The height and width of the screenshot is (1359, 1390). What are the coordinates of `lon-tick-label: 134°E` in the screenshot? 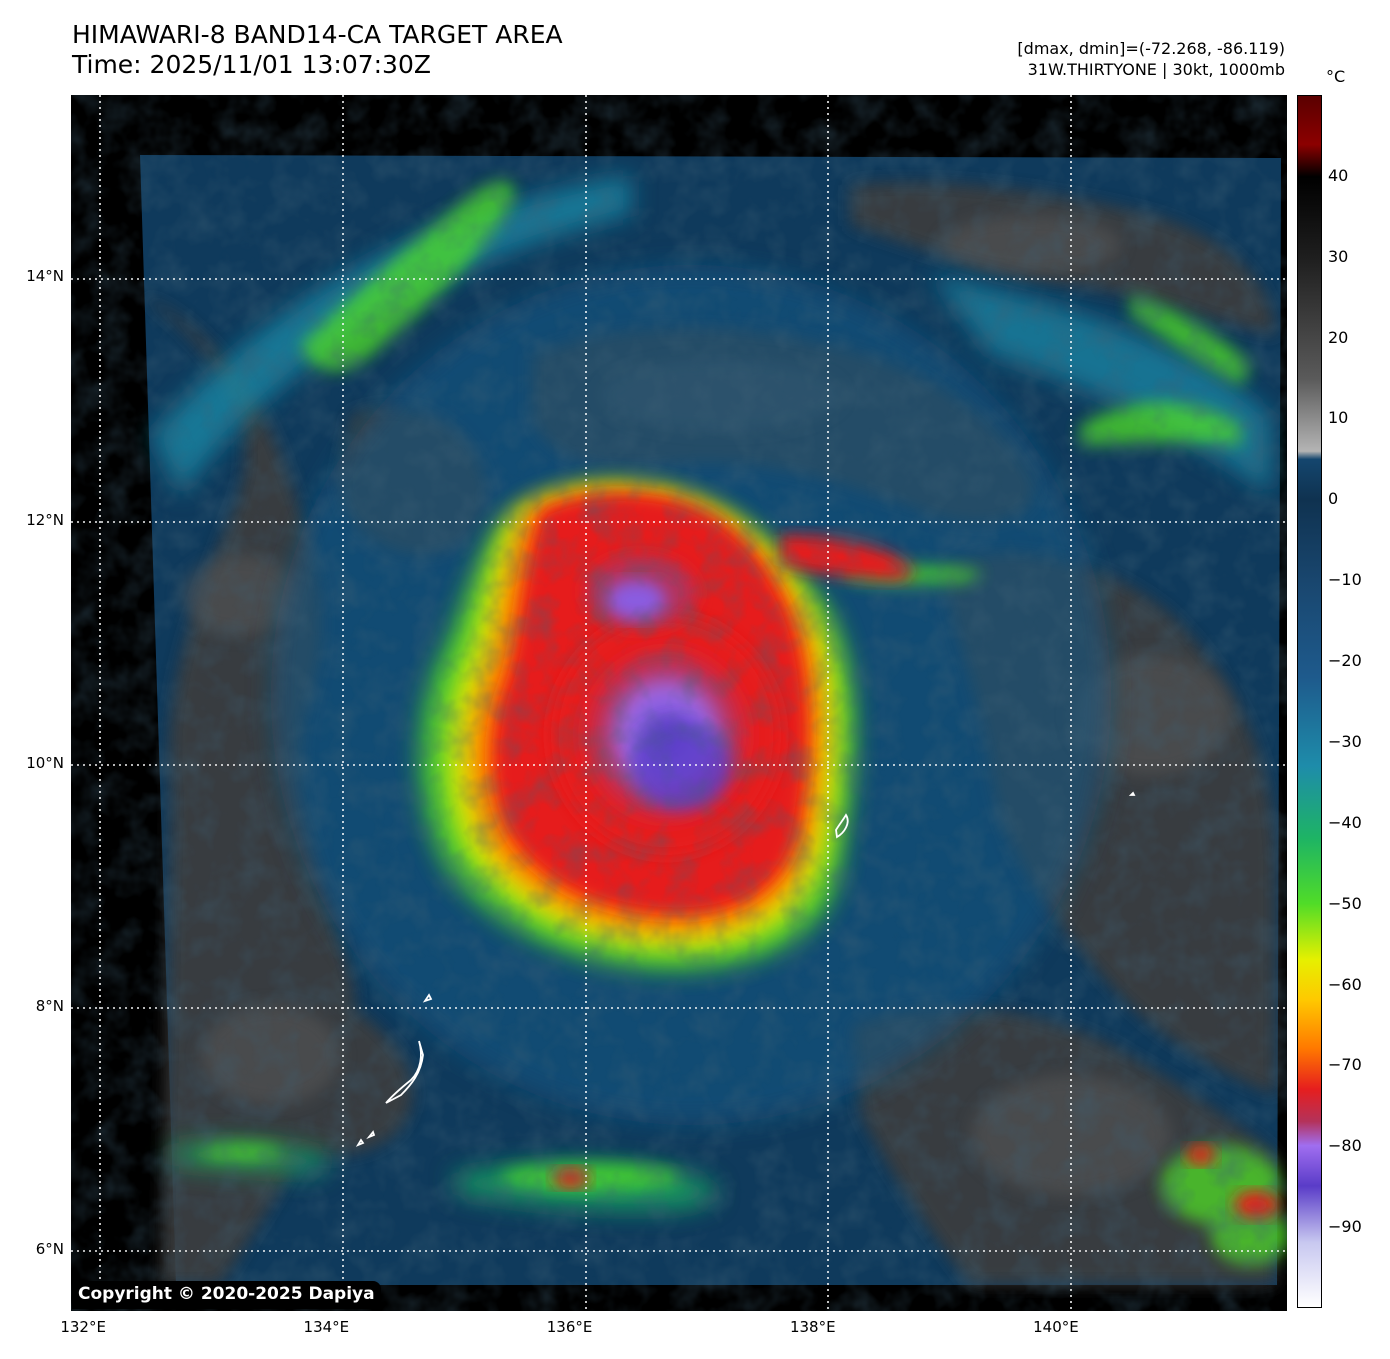 It's located at (326, 1327).